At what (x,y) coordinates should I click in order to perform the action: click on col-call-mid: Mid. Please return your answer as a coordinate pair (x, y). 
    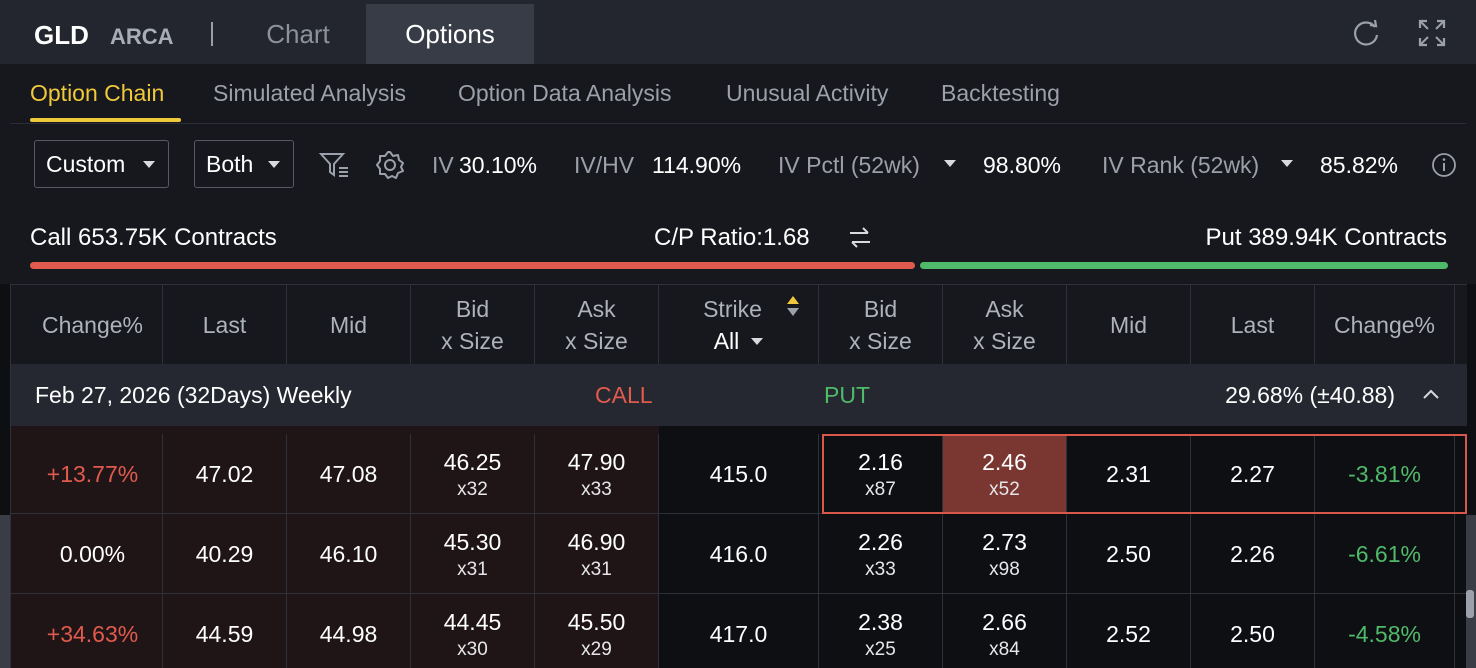
    Looking at the image, I should click on (349, 325).